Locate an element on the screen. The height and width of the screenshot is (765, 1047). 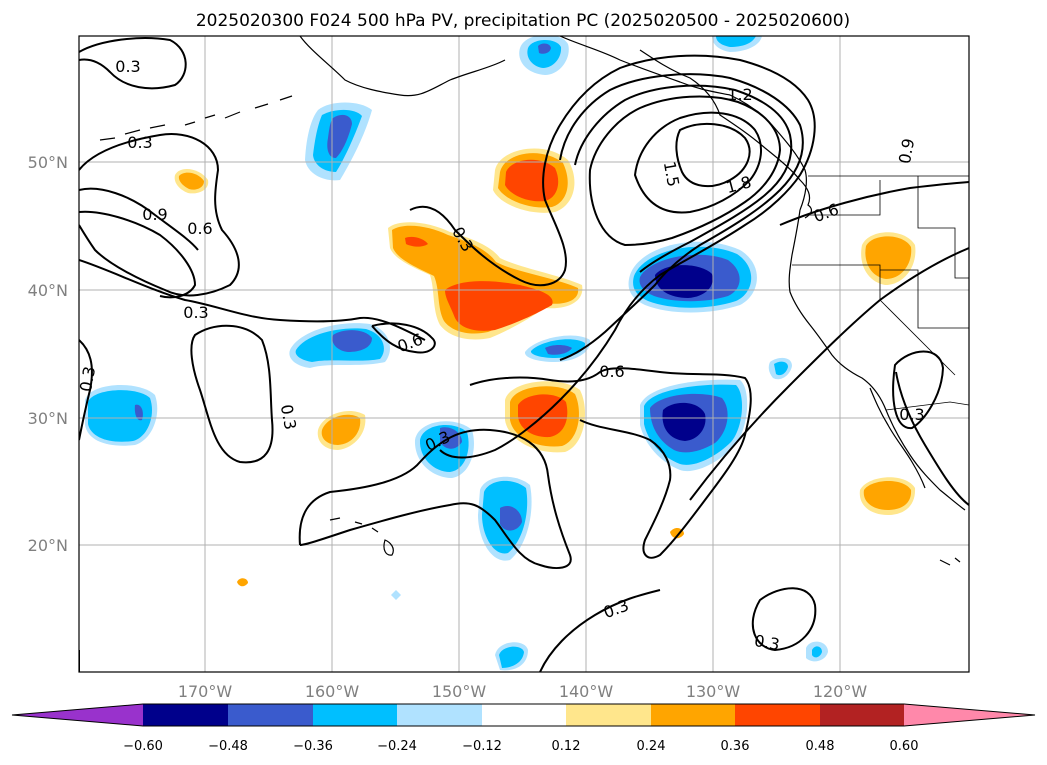
pv-contour-0.3-lower is located at coordinates (370, 630).